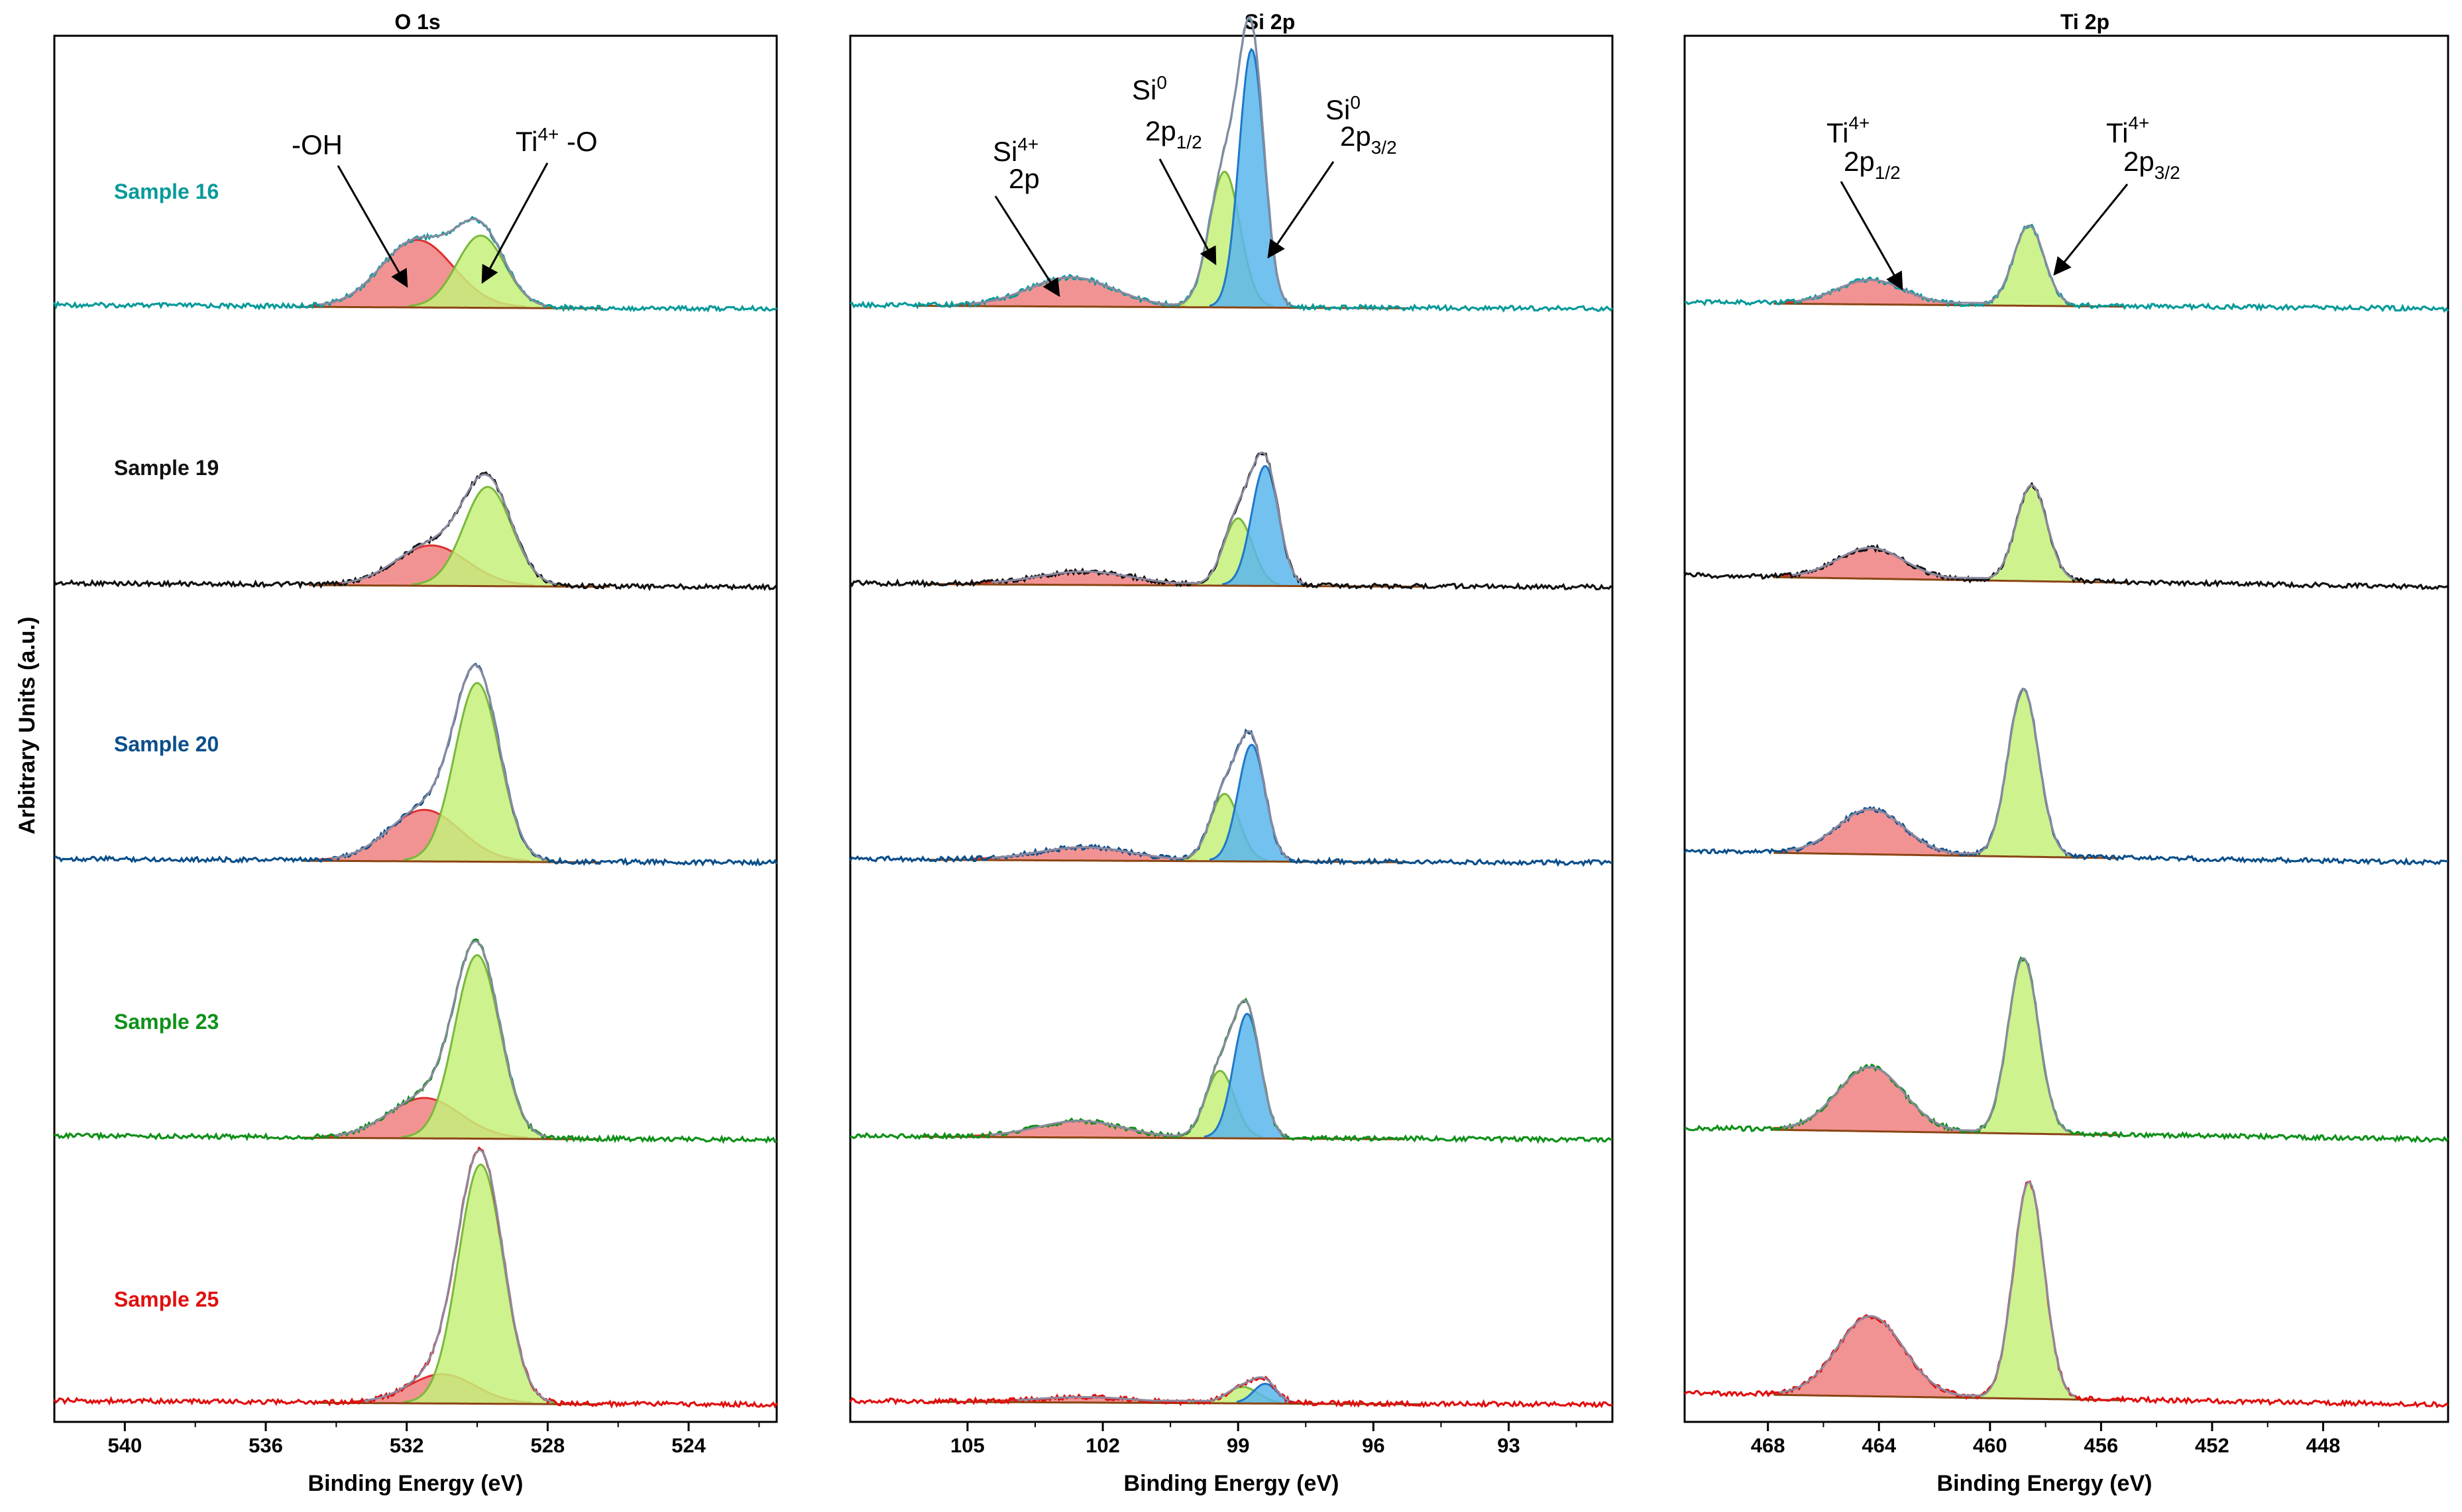  I want to click on annotation-ti-o: Ti4+ -O, so click(557, 140).